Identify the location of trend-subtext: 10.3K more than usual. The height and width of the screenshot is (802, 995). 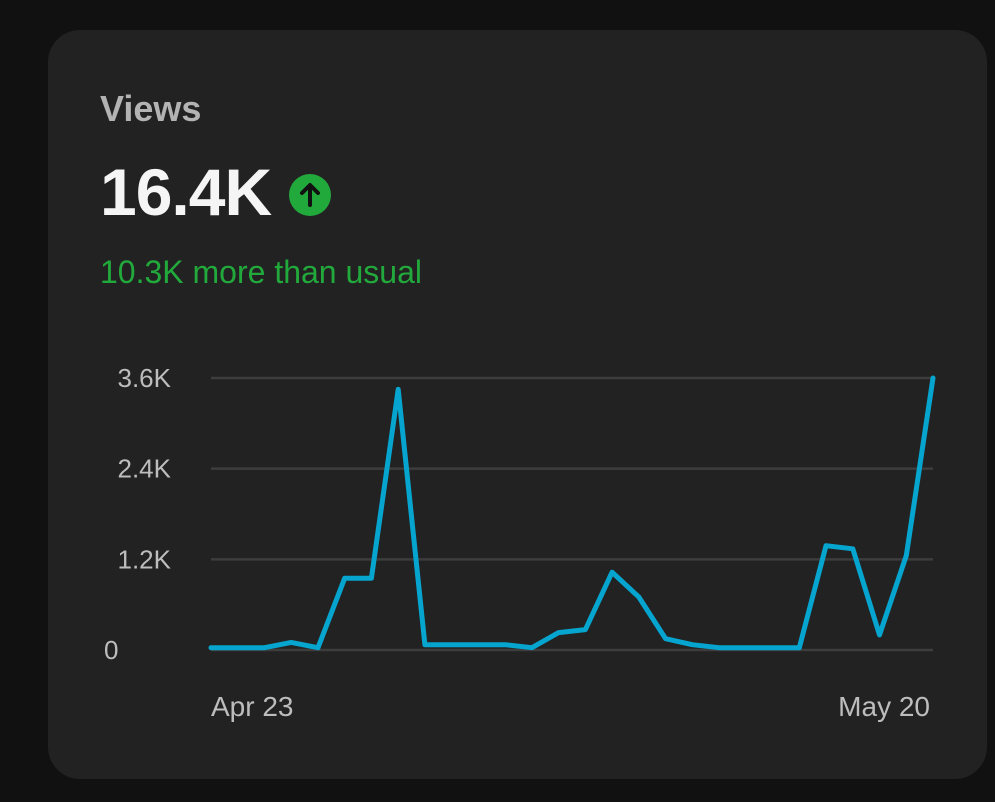
(261, 272).